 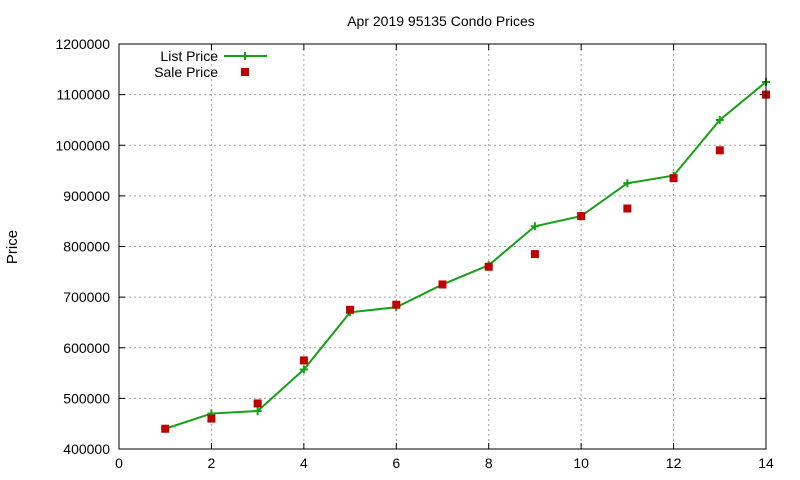 I want to click on legend-marker-list-price, so click(x=245, y=56).